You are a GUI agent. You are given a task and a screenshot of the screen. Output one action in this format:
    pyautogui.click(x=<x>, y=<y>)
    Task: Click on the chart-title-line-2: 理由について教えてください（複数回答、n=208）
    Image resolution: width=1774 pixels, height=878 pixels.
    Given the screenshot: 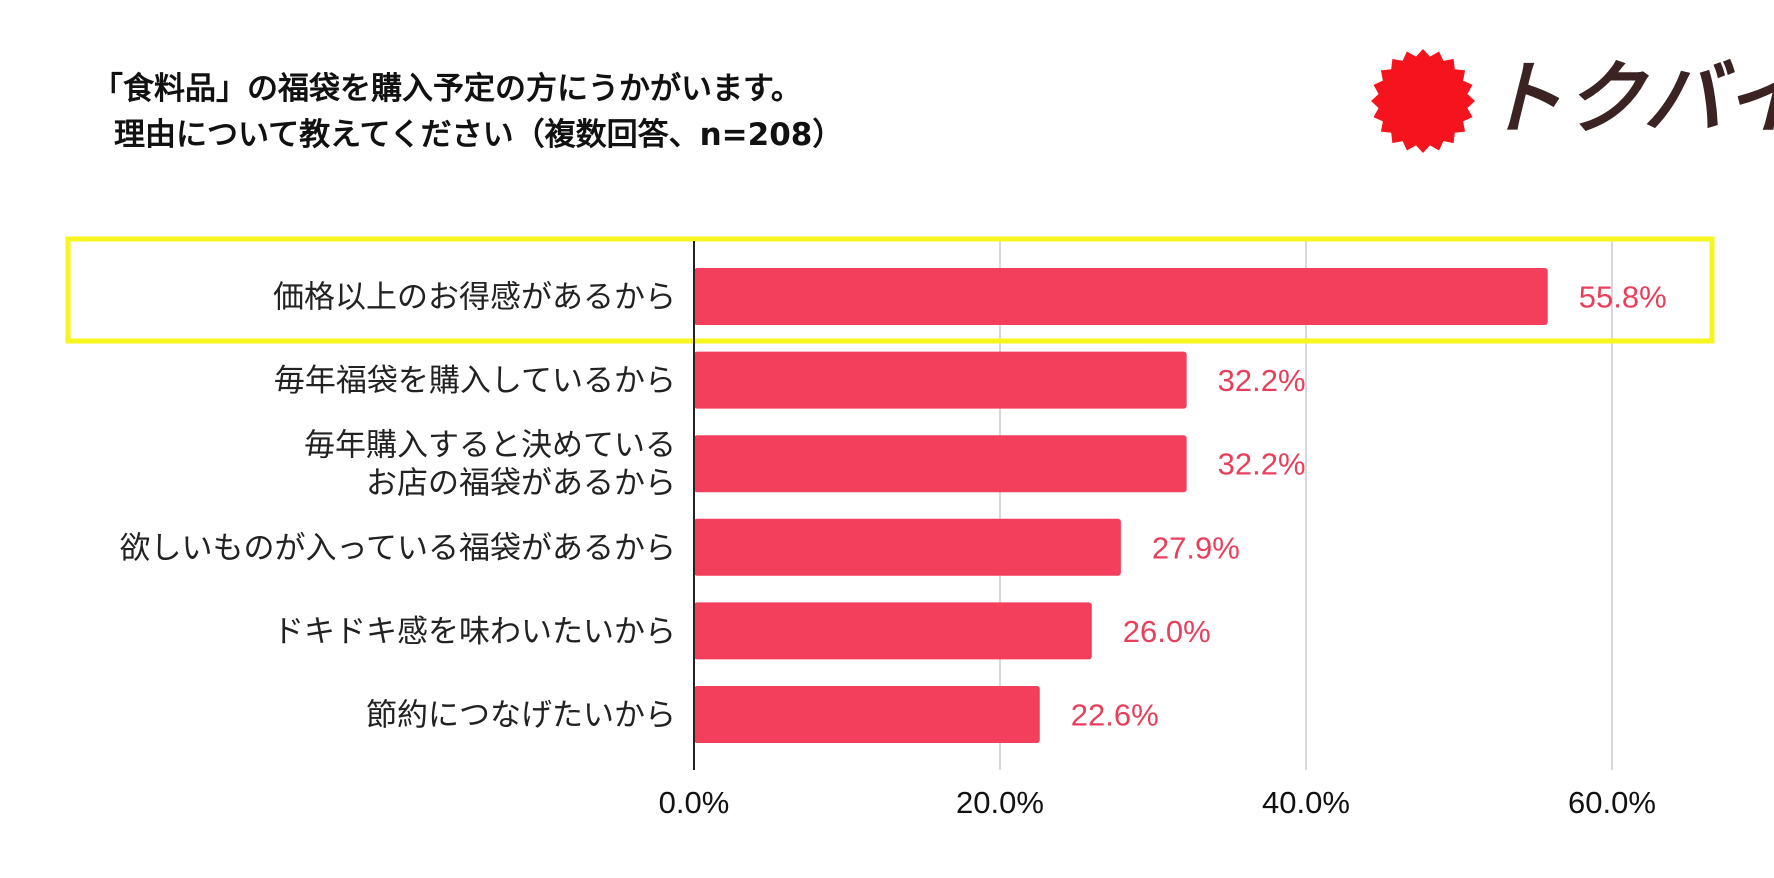 What is the action you would take?
    pyautogui.click(x=479, y=135)
    